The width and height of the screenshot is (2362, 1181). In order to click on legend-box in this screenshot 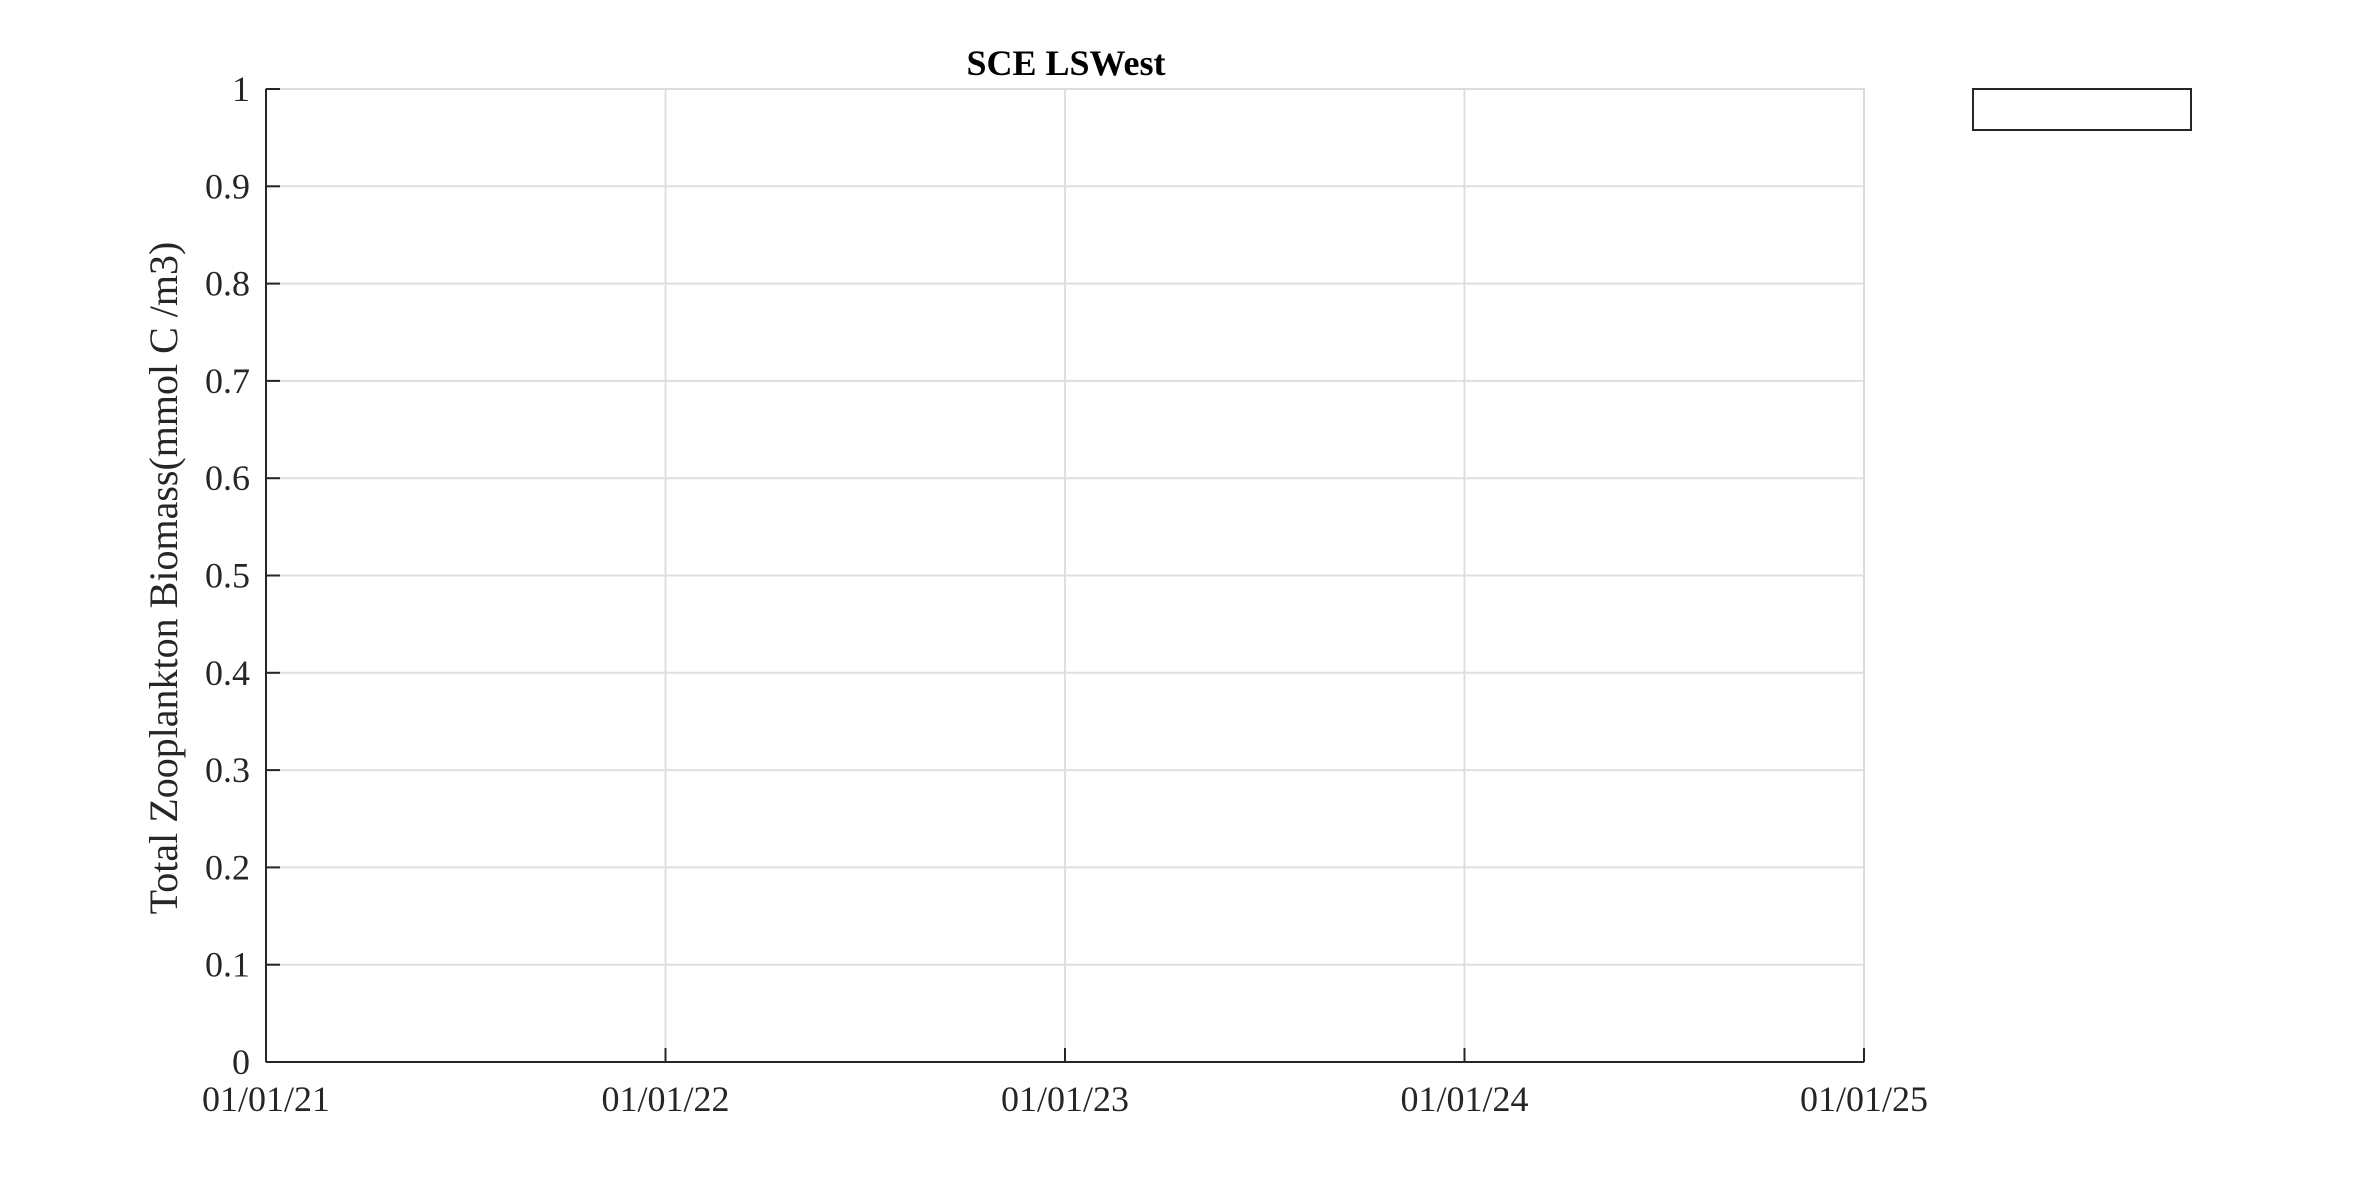, I will do `click(2082, 109)`.